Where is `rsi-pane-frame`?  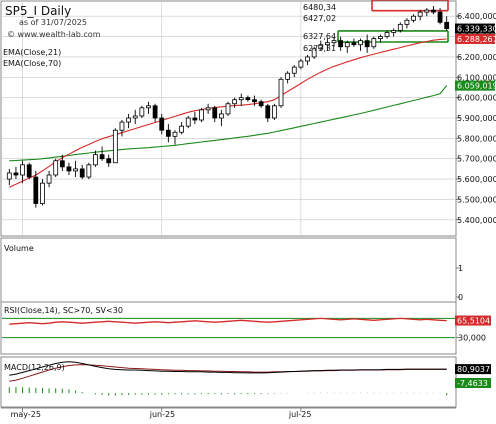
rsi-pane-frame is located at coordinates (228, 328).